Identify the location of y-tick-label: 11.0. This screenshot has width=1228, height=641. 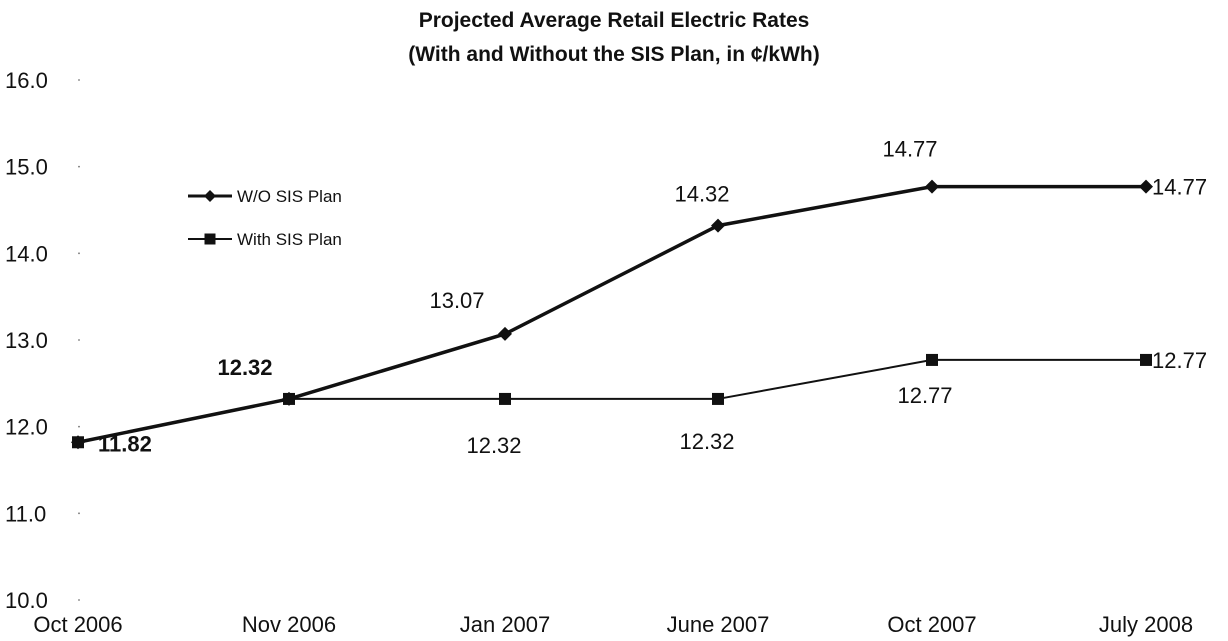
(25, 513).